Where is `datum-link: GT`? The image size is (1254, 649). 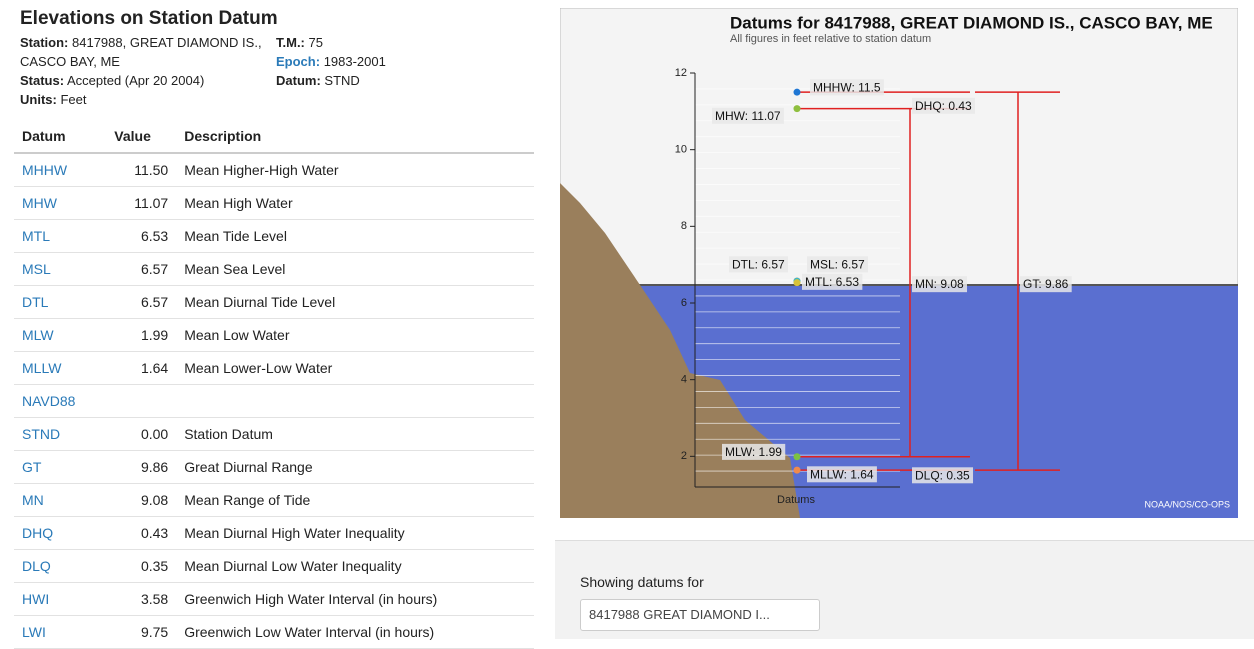
datum-link: GT is located at coordinates (60, 467).